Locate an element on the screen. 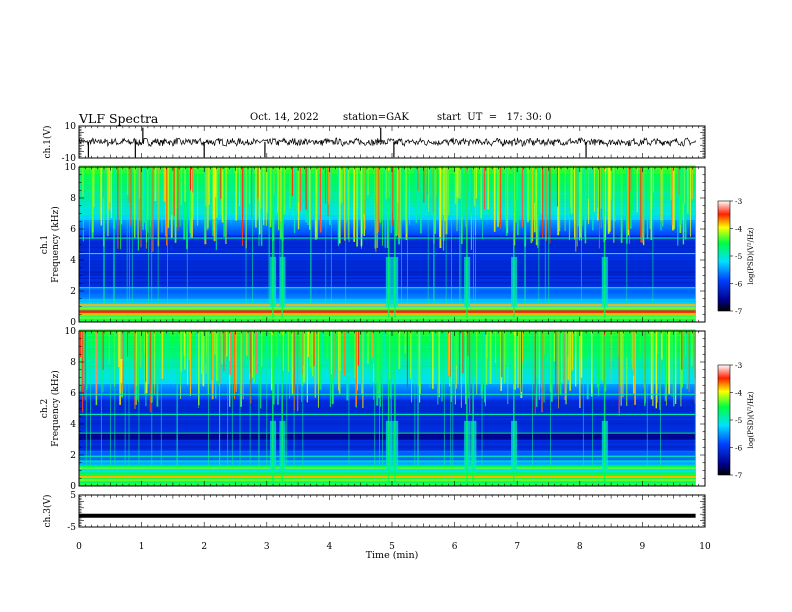 This screenshot has height=612, width=792. ch2-spec-ytick-0: 0 is located at coordinates (73, 487).